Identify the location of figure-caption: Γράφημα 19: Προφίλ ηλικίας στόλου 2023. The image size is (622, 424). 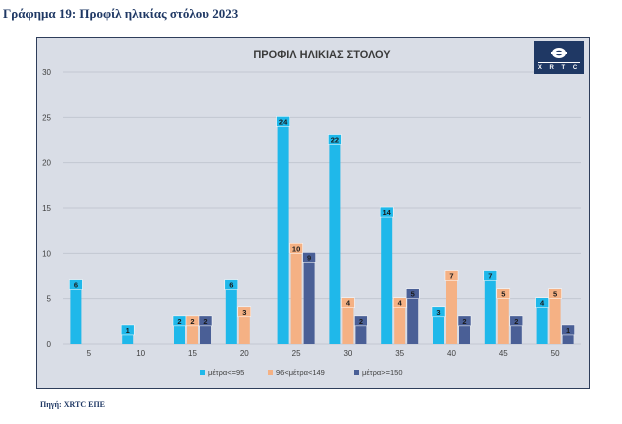
(121, 13).